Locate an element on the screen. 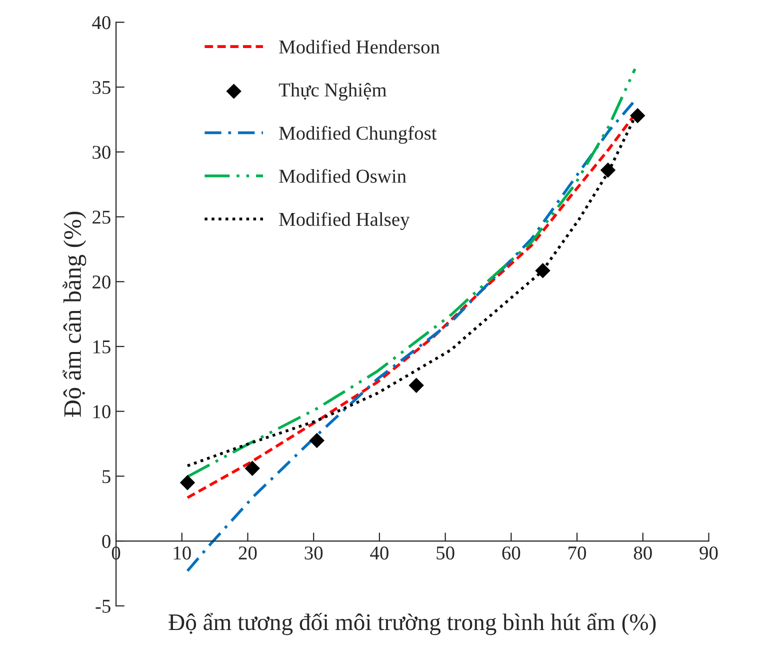 This screenshot has width=784, height=655. y-tick-label: 10 is located at coordinates (101, 411).